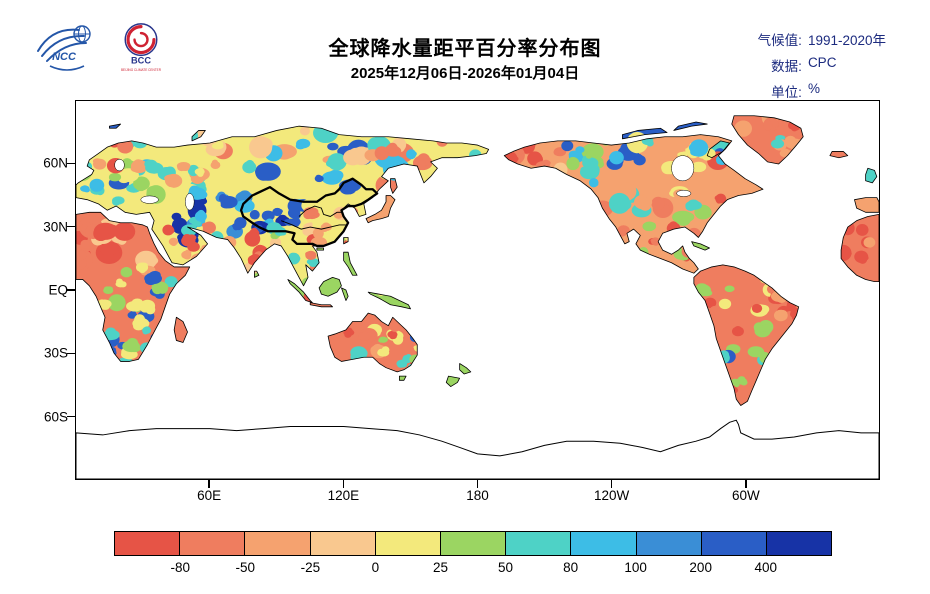 The width and height of the screenshot is (930, 594). I want to click on lat-tick-label: 60N, so click(55, 163).